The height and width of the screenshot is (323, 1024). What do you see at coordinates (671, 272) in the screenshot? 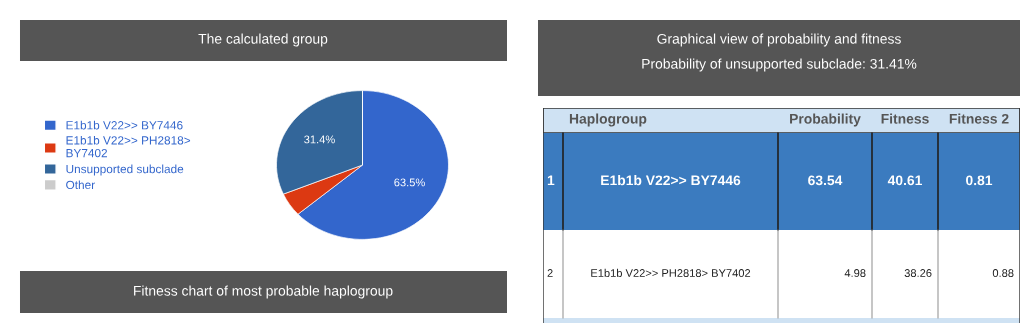
I see `text: E1b1b V22>> PH2818> BY7402` at bounding box center [671, 272].